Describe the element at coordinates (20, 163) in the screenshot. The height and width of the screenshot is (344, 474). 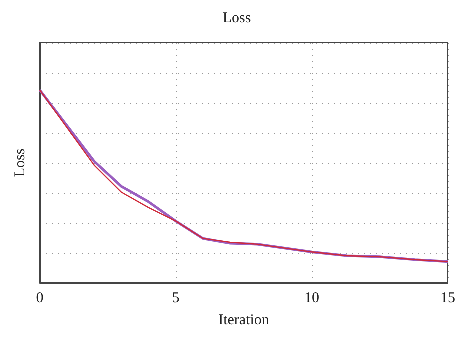
I see `y-axis-title: Loss` at that location.